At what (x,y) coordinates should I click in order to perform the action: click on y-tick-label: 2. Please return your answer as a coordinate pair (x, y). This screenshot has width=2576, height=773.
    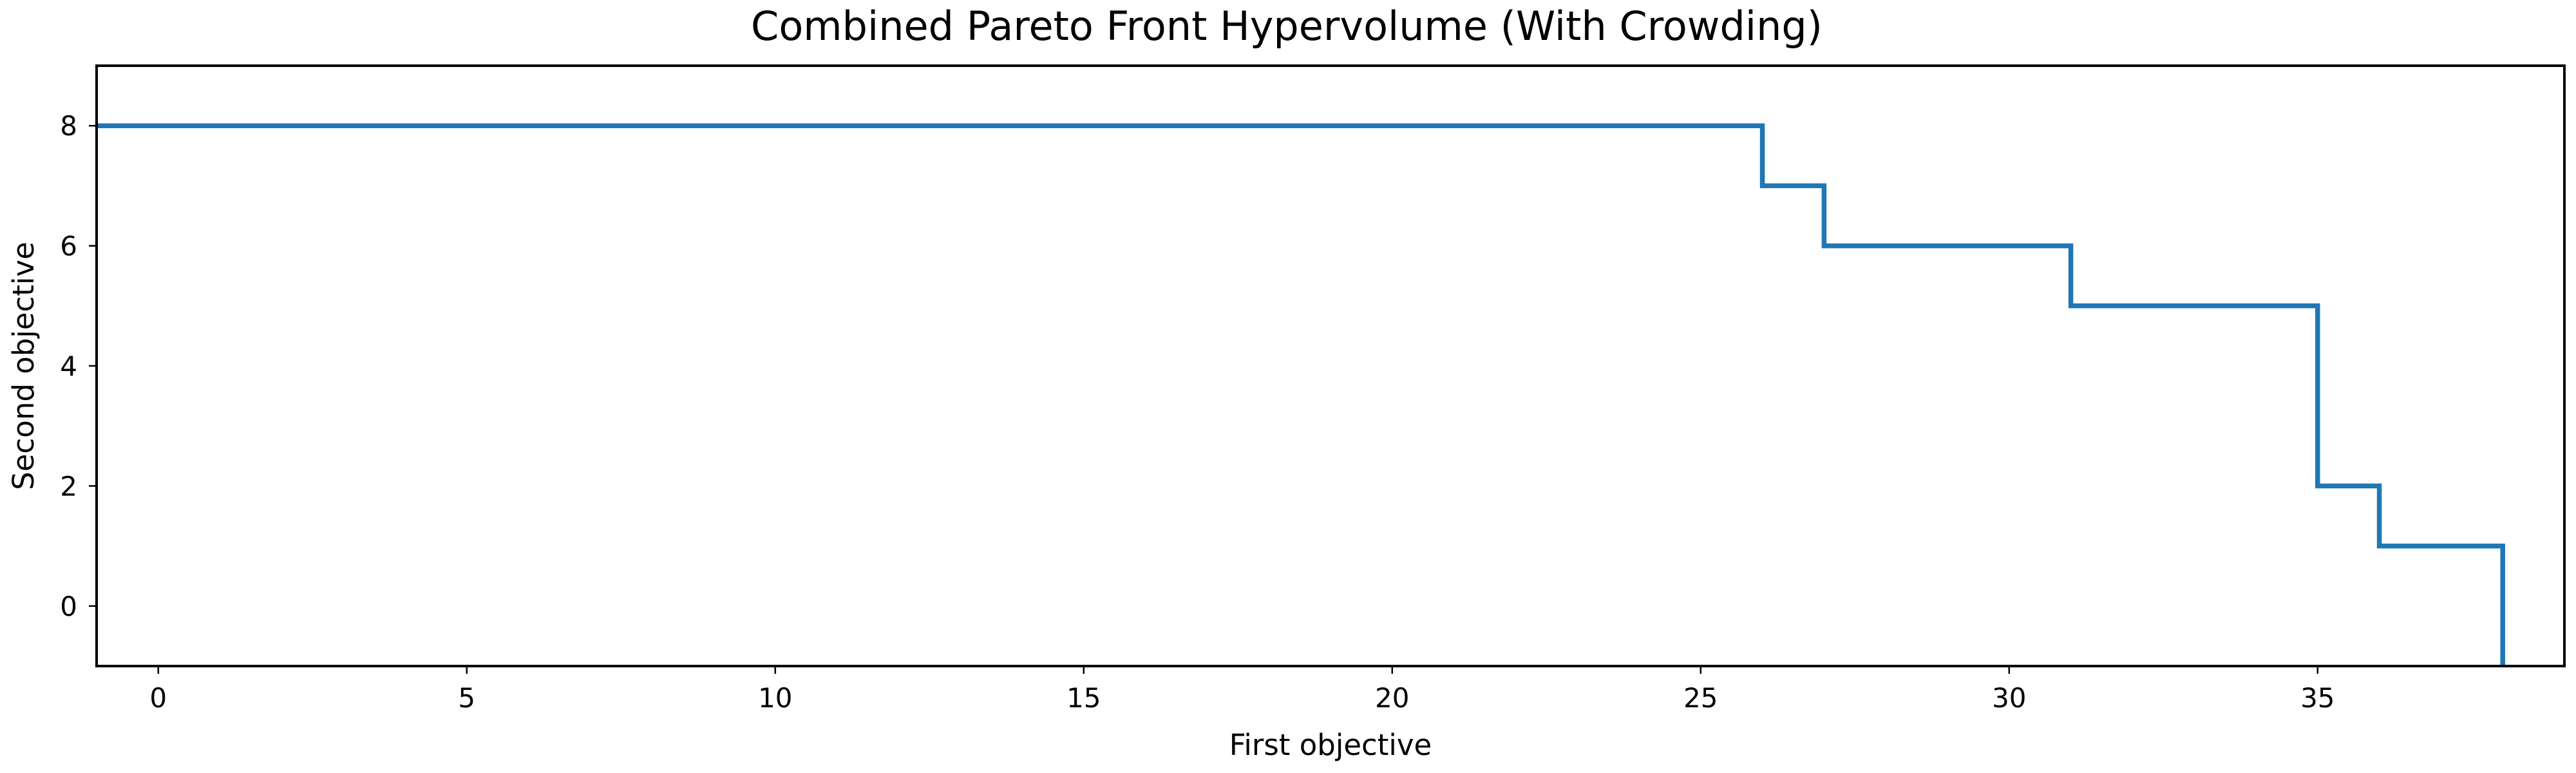
    Looking at the image, I should click on (68, 486).